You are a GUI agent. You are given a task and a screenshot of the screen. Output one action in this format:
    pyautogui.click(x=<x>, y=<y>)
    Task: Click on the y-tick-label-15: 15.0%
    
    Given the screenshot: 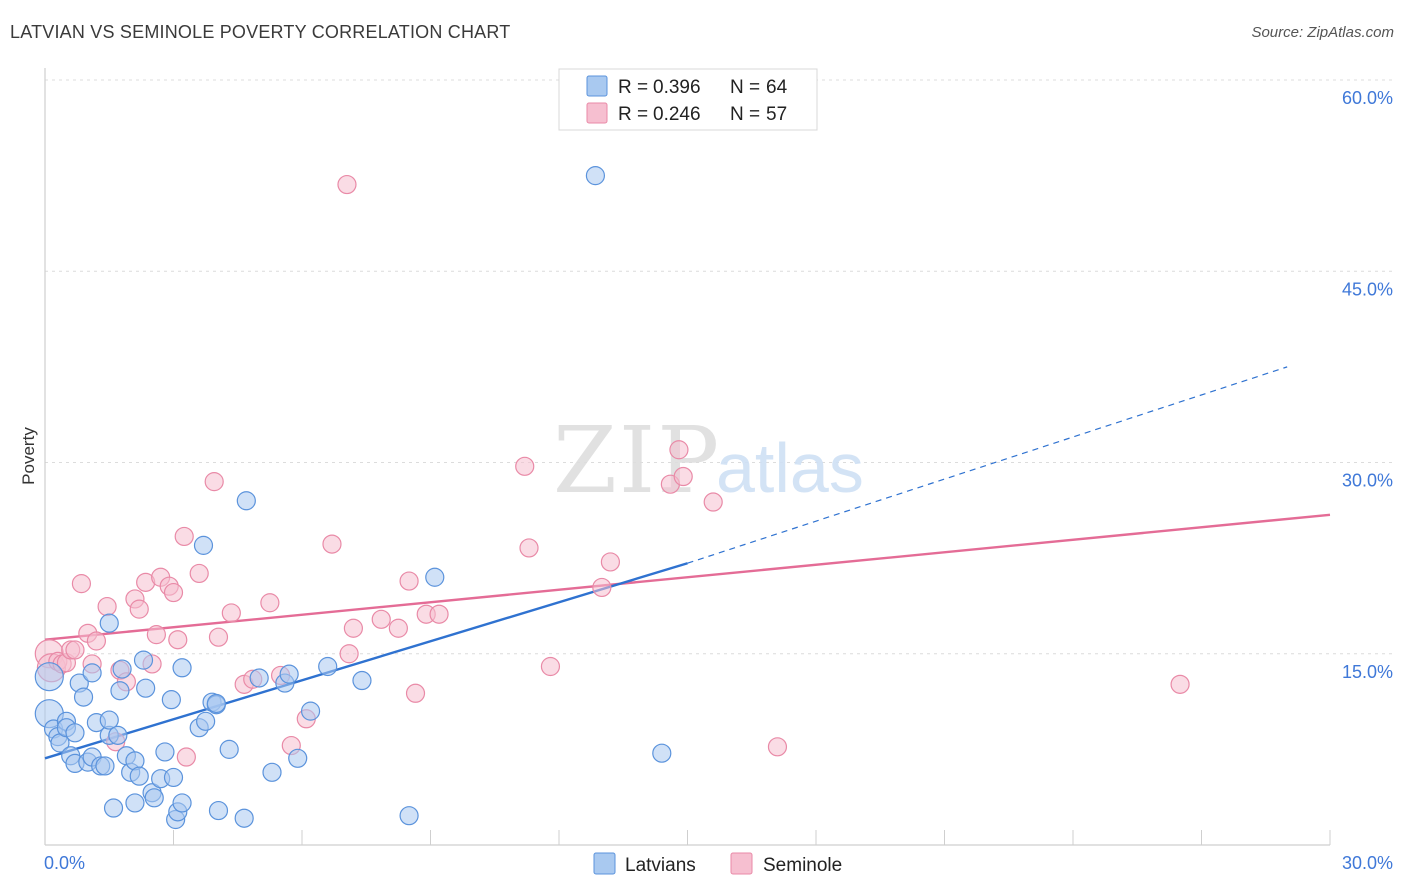 What is the action you would take?
    pyautogui.click(x=1367, y=672)
    